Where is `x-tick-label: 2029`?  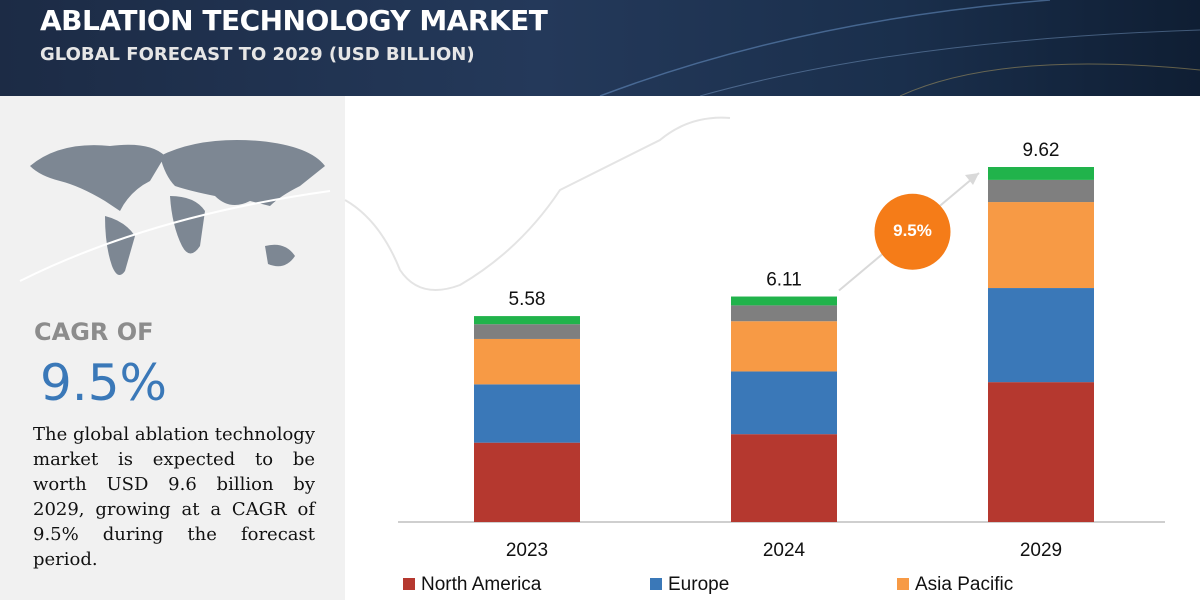
x-tick-label: 2029 is located at coordinates (1041, 550).